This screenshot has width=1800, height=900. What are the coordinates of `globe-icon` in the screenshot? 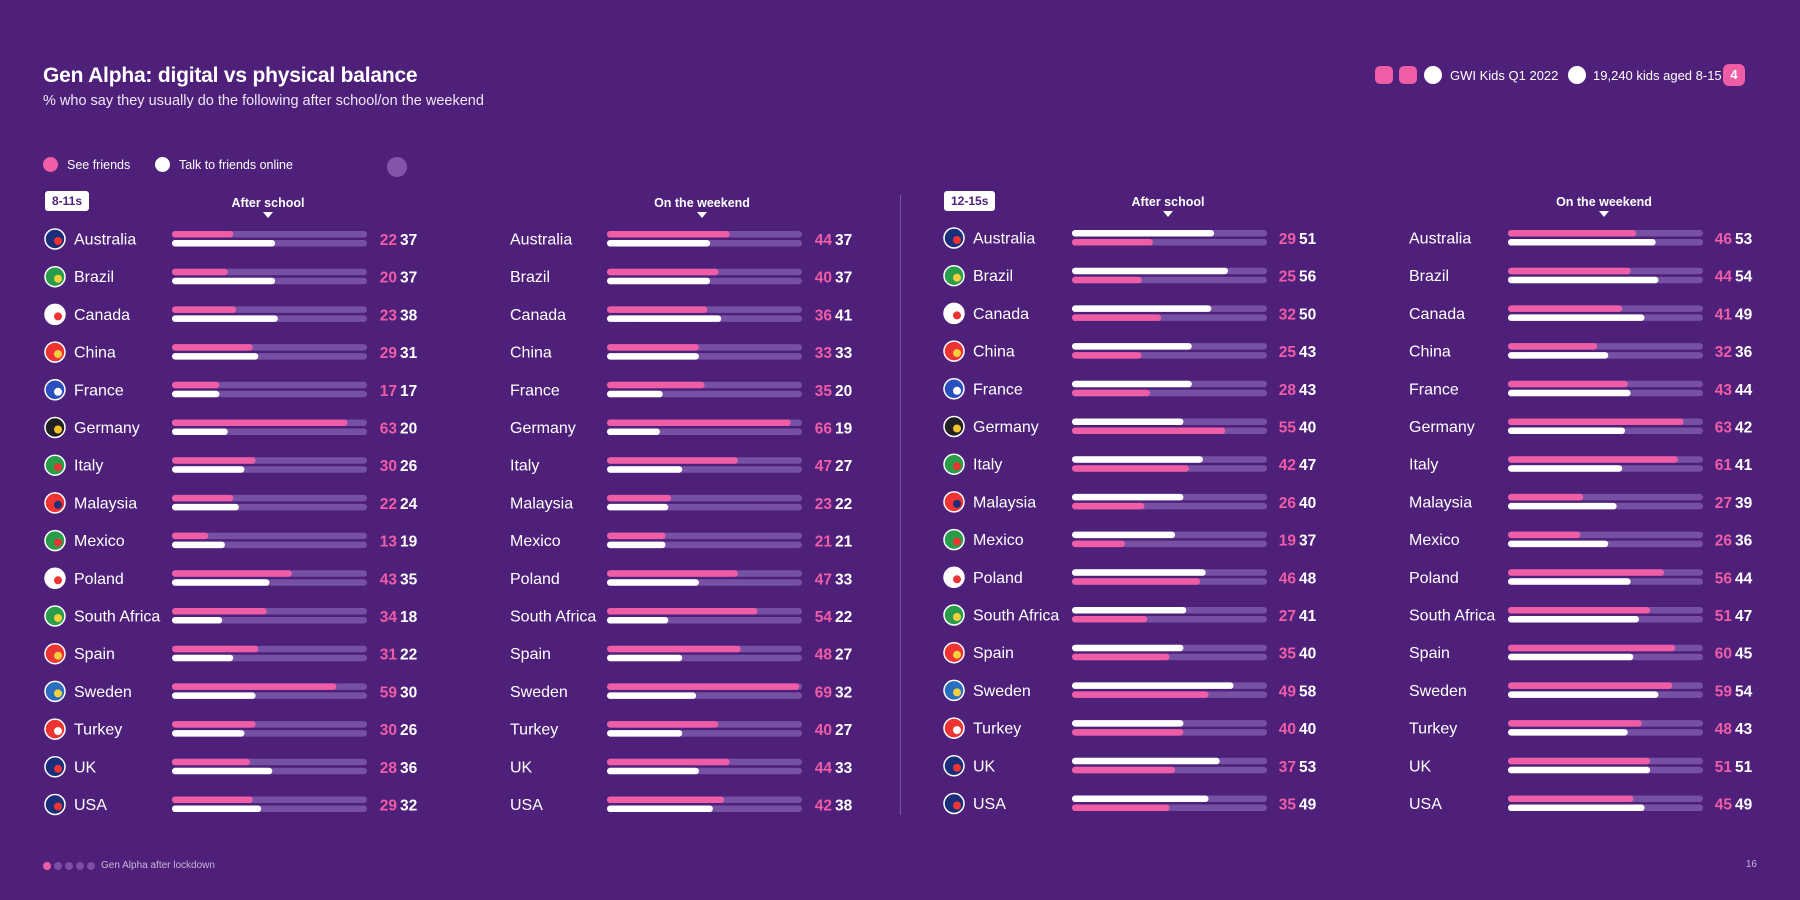 It's located at (1433, 75).